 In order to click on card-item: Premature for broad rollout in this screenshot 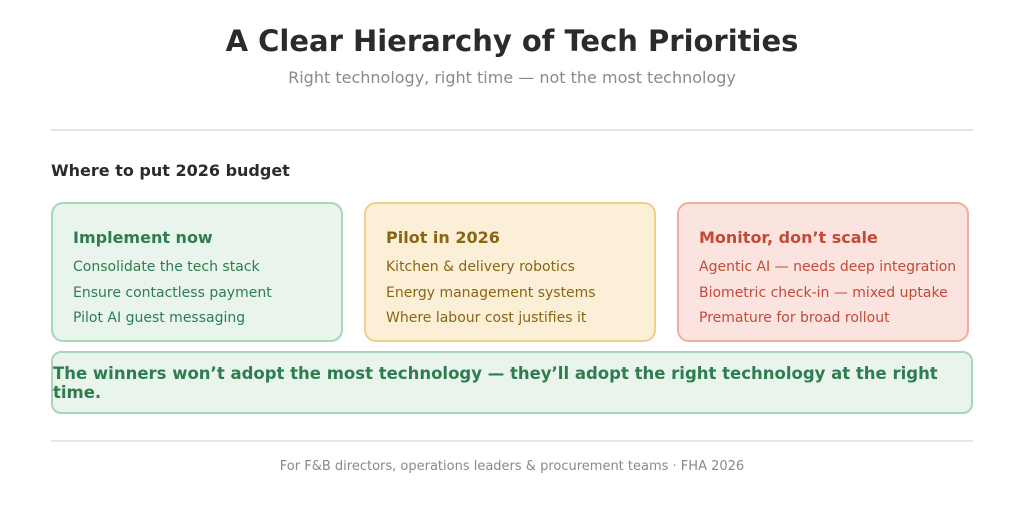, I will do `click(794, 318)`.